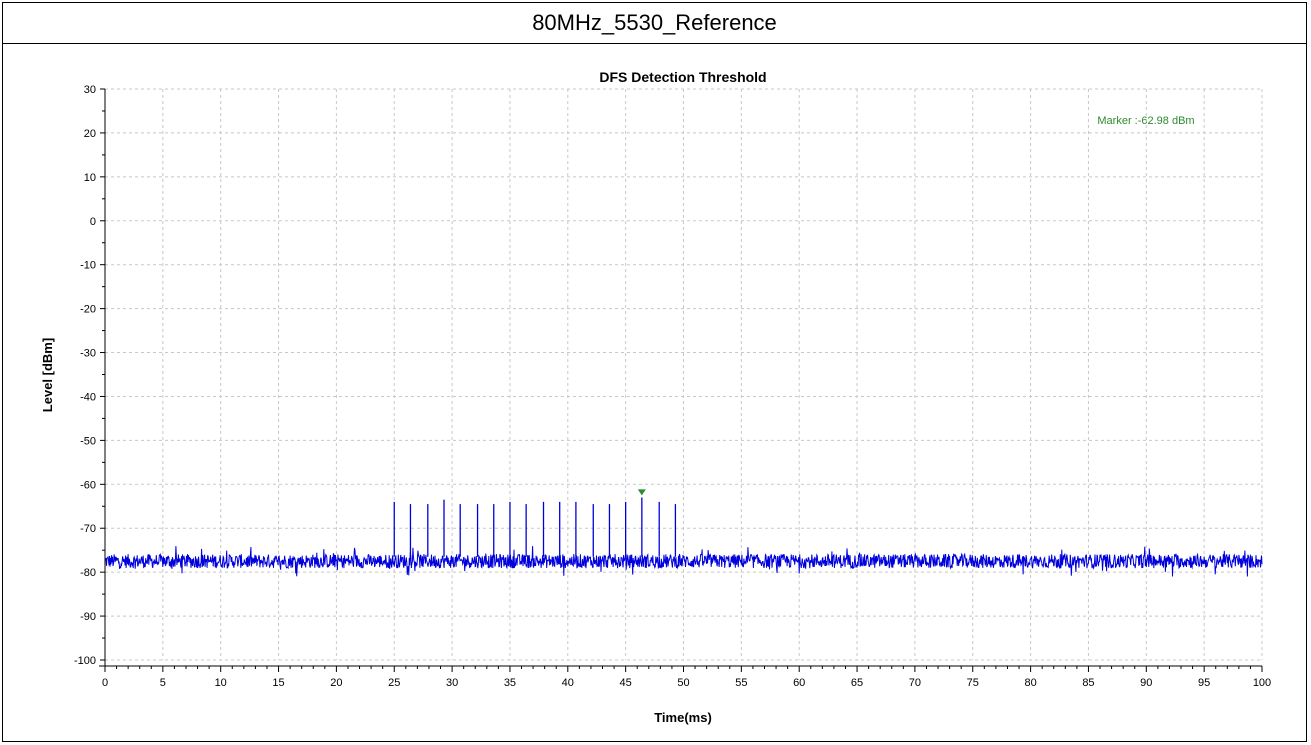 This screenshot has width=1311, height=745. I want to click on x-tick-label: 25, so click(394, 683).